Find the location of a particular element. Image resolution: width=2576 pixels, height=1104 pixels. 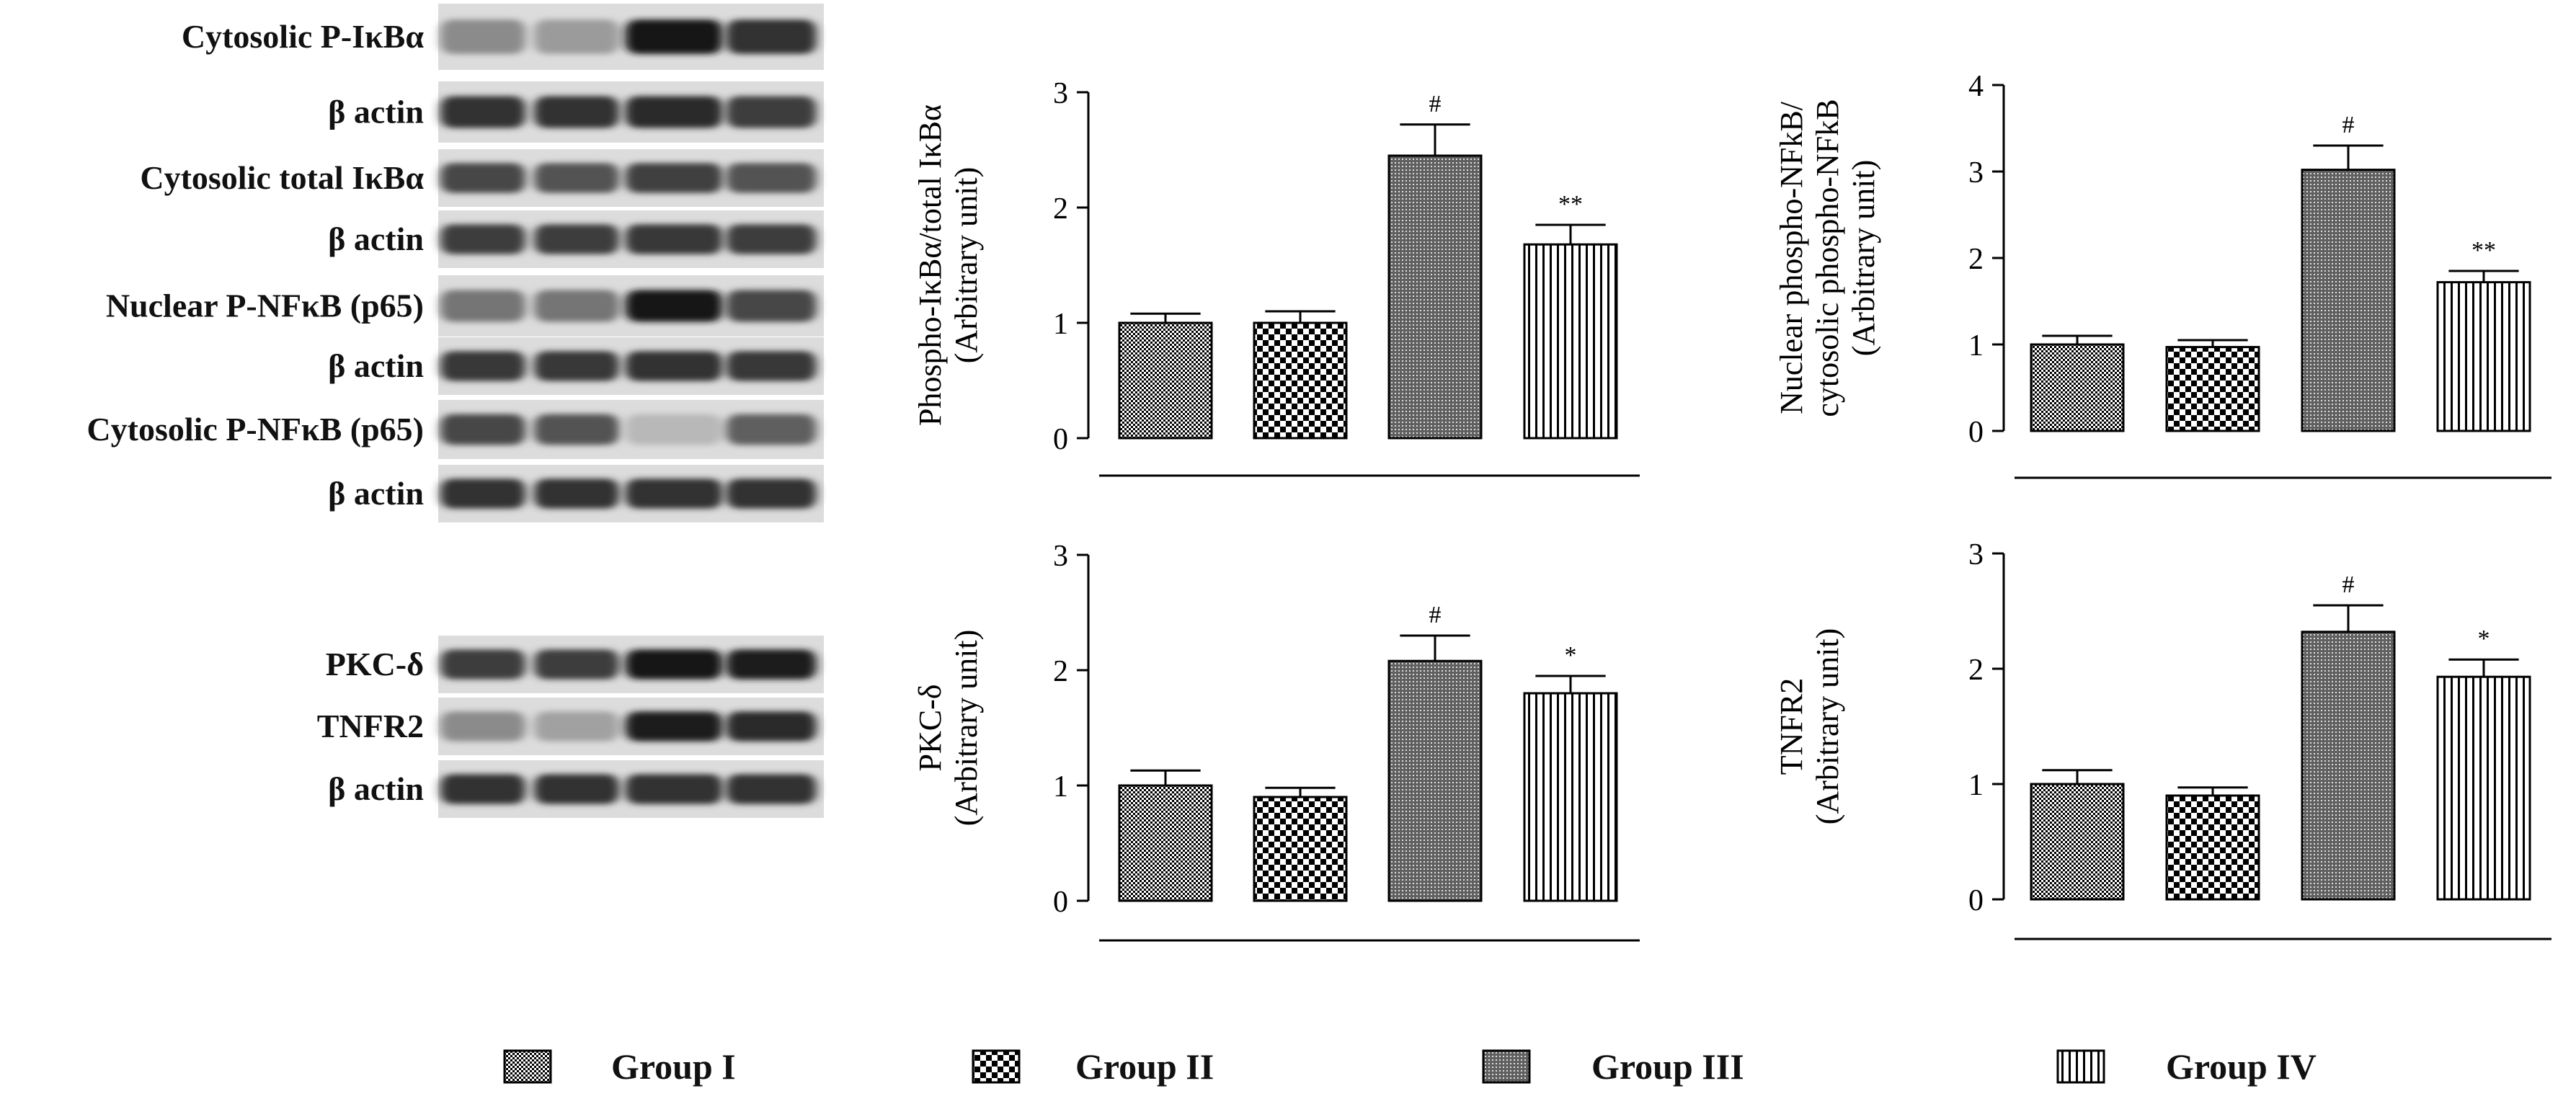

y-axis-title-line: Phospho-IκBα/total IκBα is located at coordinates (930, 265).